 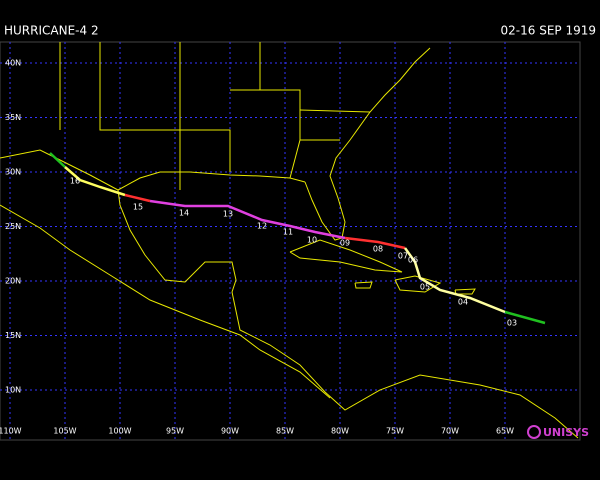 What do you see at coordinates (425, 287) in the screenshot?
I see `day-label: 05` at bounding box center [425, 287].